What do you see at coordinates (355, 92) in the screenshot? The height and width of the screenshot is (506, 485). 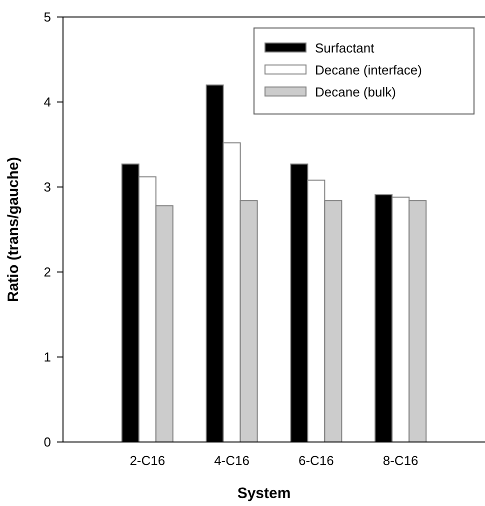 I see `legend-label: Decane (bulk)` at bounding box center [355, 92].